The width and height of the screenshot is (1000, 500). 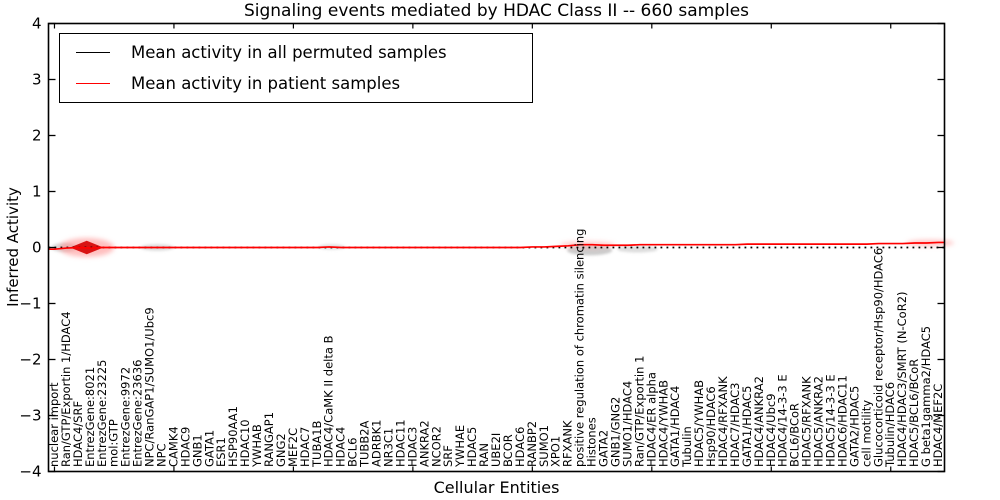 I want to click on x-tick-label: EntrezGene:9972, so click(x=126, y=417).